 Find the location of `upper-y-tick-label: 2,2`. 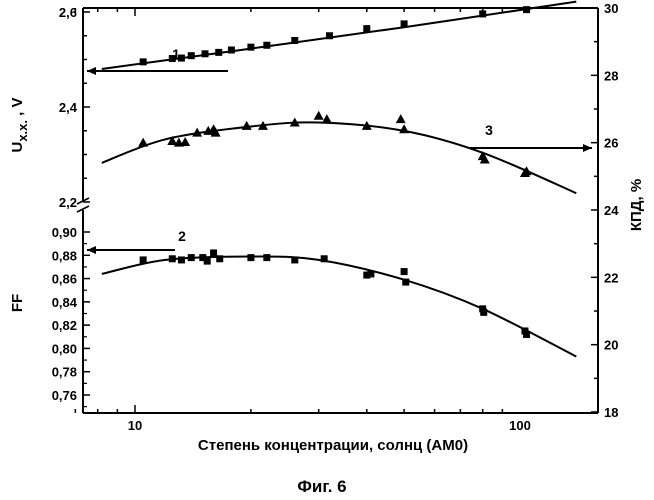

upper-y-tick-label: 2,2 is located at coordinates (68, 202).